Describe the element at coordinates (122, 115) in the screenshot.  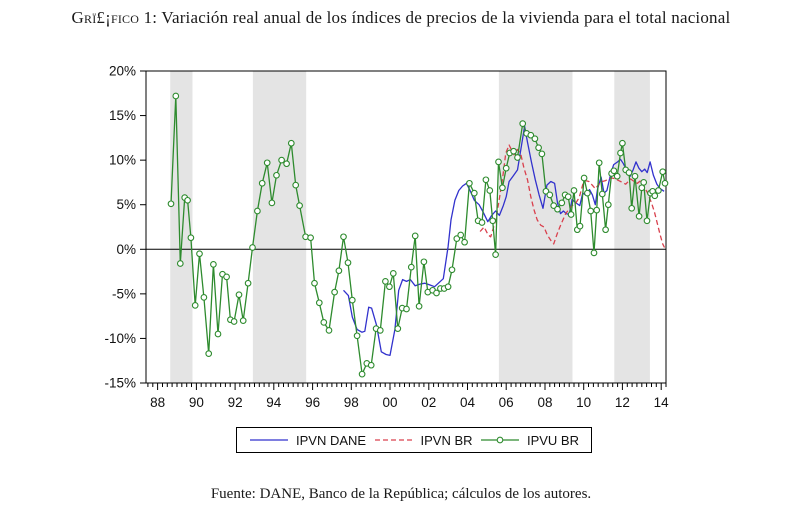
I see `y-axis-label: 15%` at that location.